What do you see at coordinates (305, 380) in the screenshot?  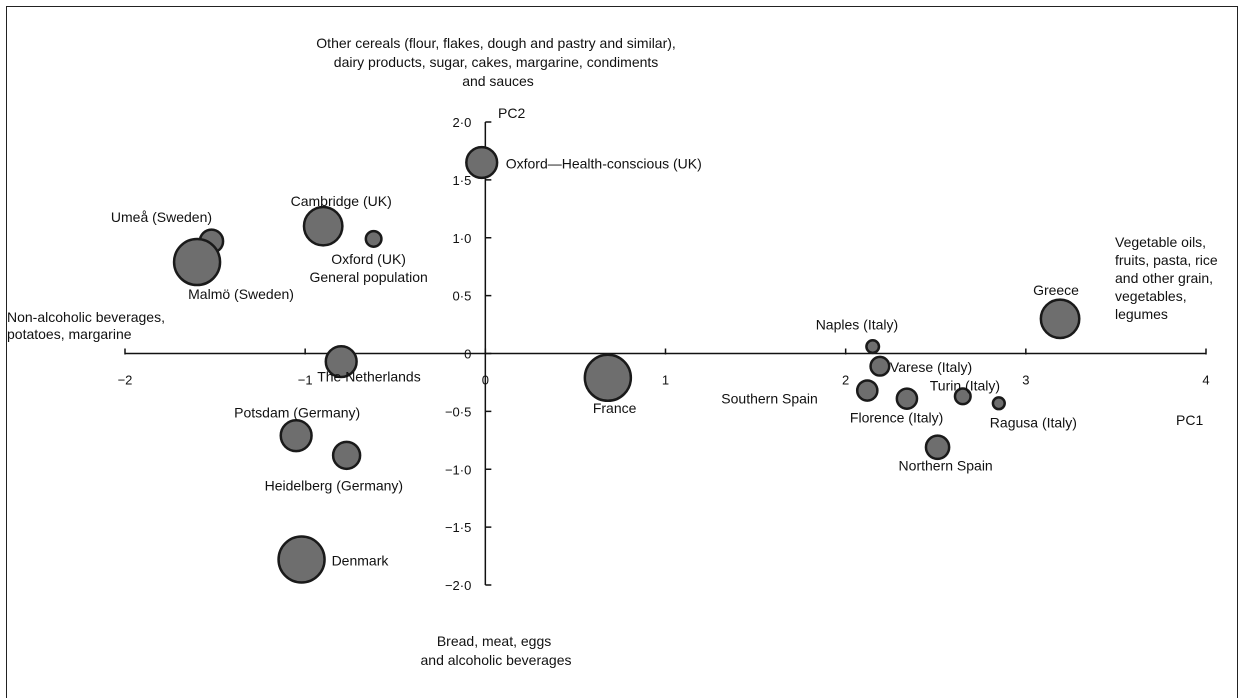 I see `x-tick-label: −1` at bounding box center [305, 380].